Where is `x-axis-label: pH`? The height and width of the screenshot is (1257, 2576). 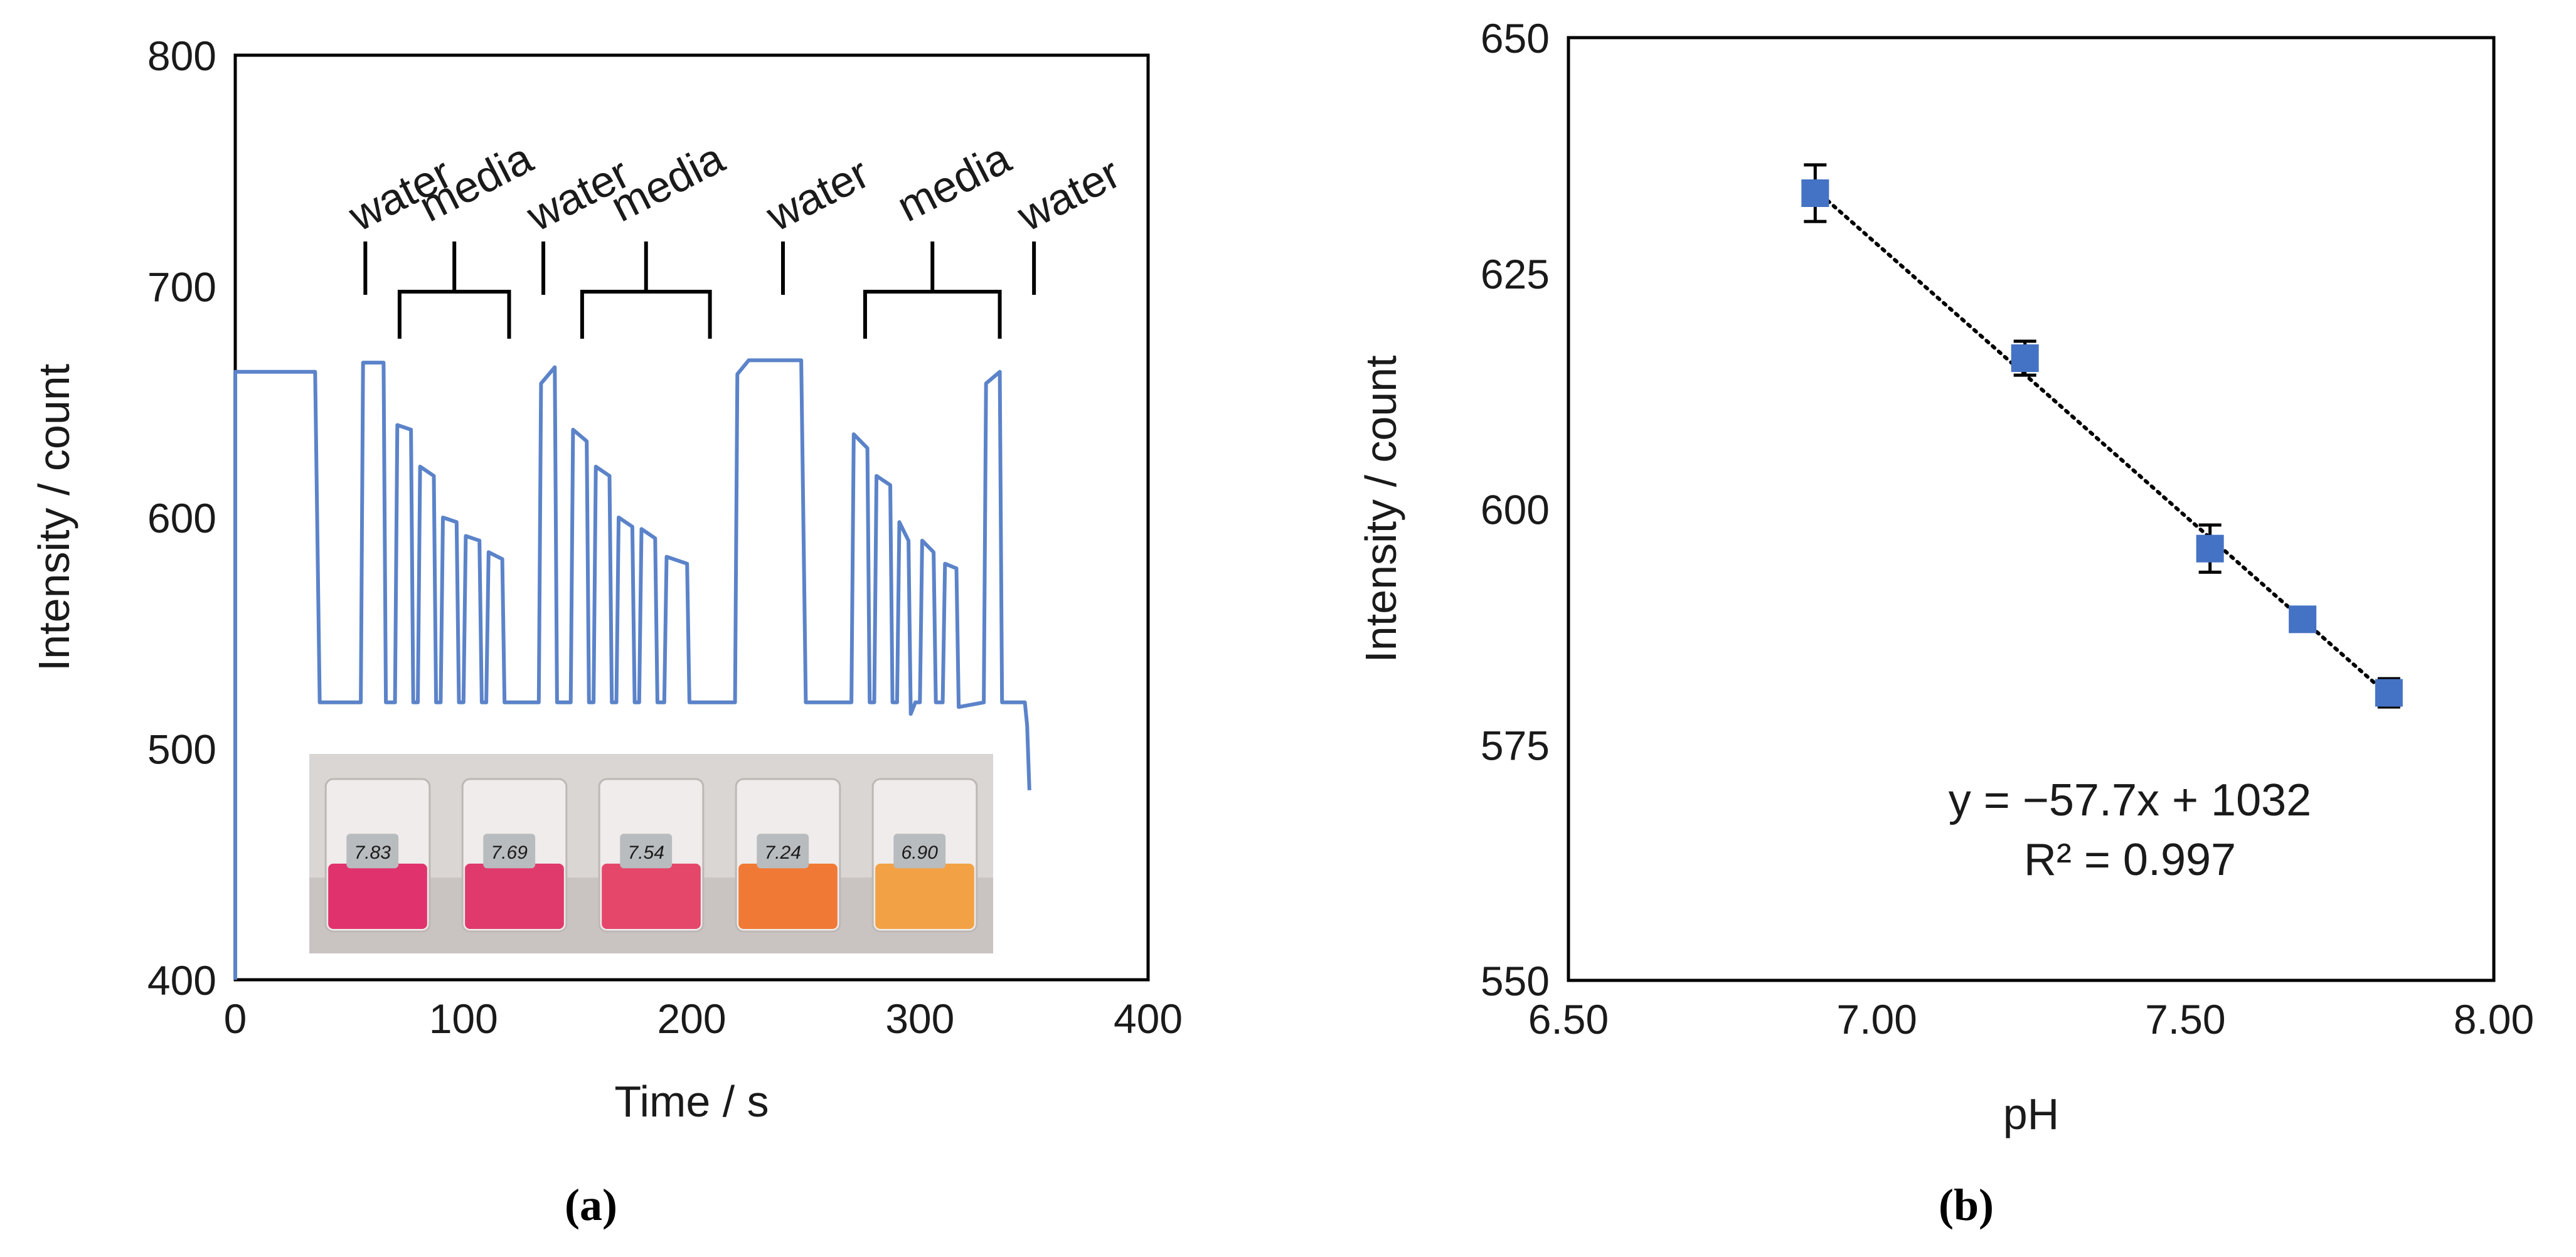
x-axis-label: pH is located at coordinates (2031, 1114).